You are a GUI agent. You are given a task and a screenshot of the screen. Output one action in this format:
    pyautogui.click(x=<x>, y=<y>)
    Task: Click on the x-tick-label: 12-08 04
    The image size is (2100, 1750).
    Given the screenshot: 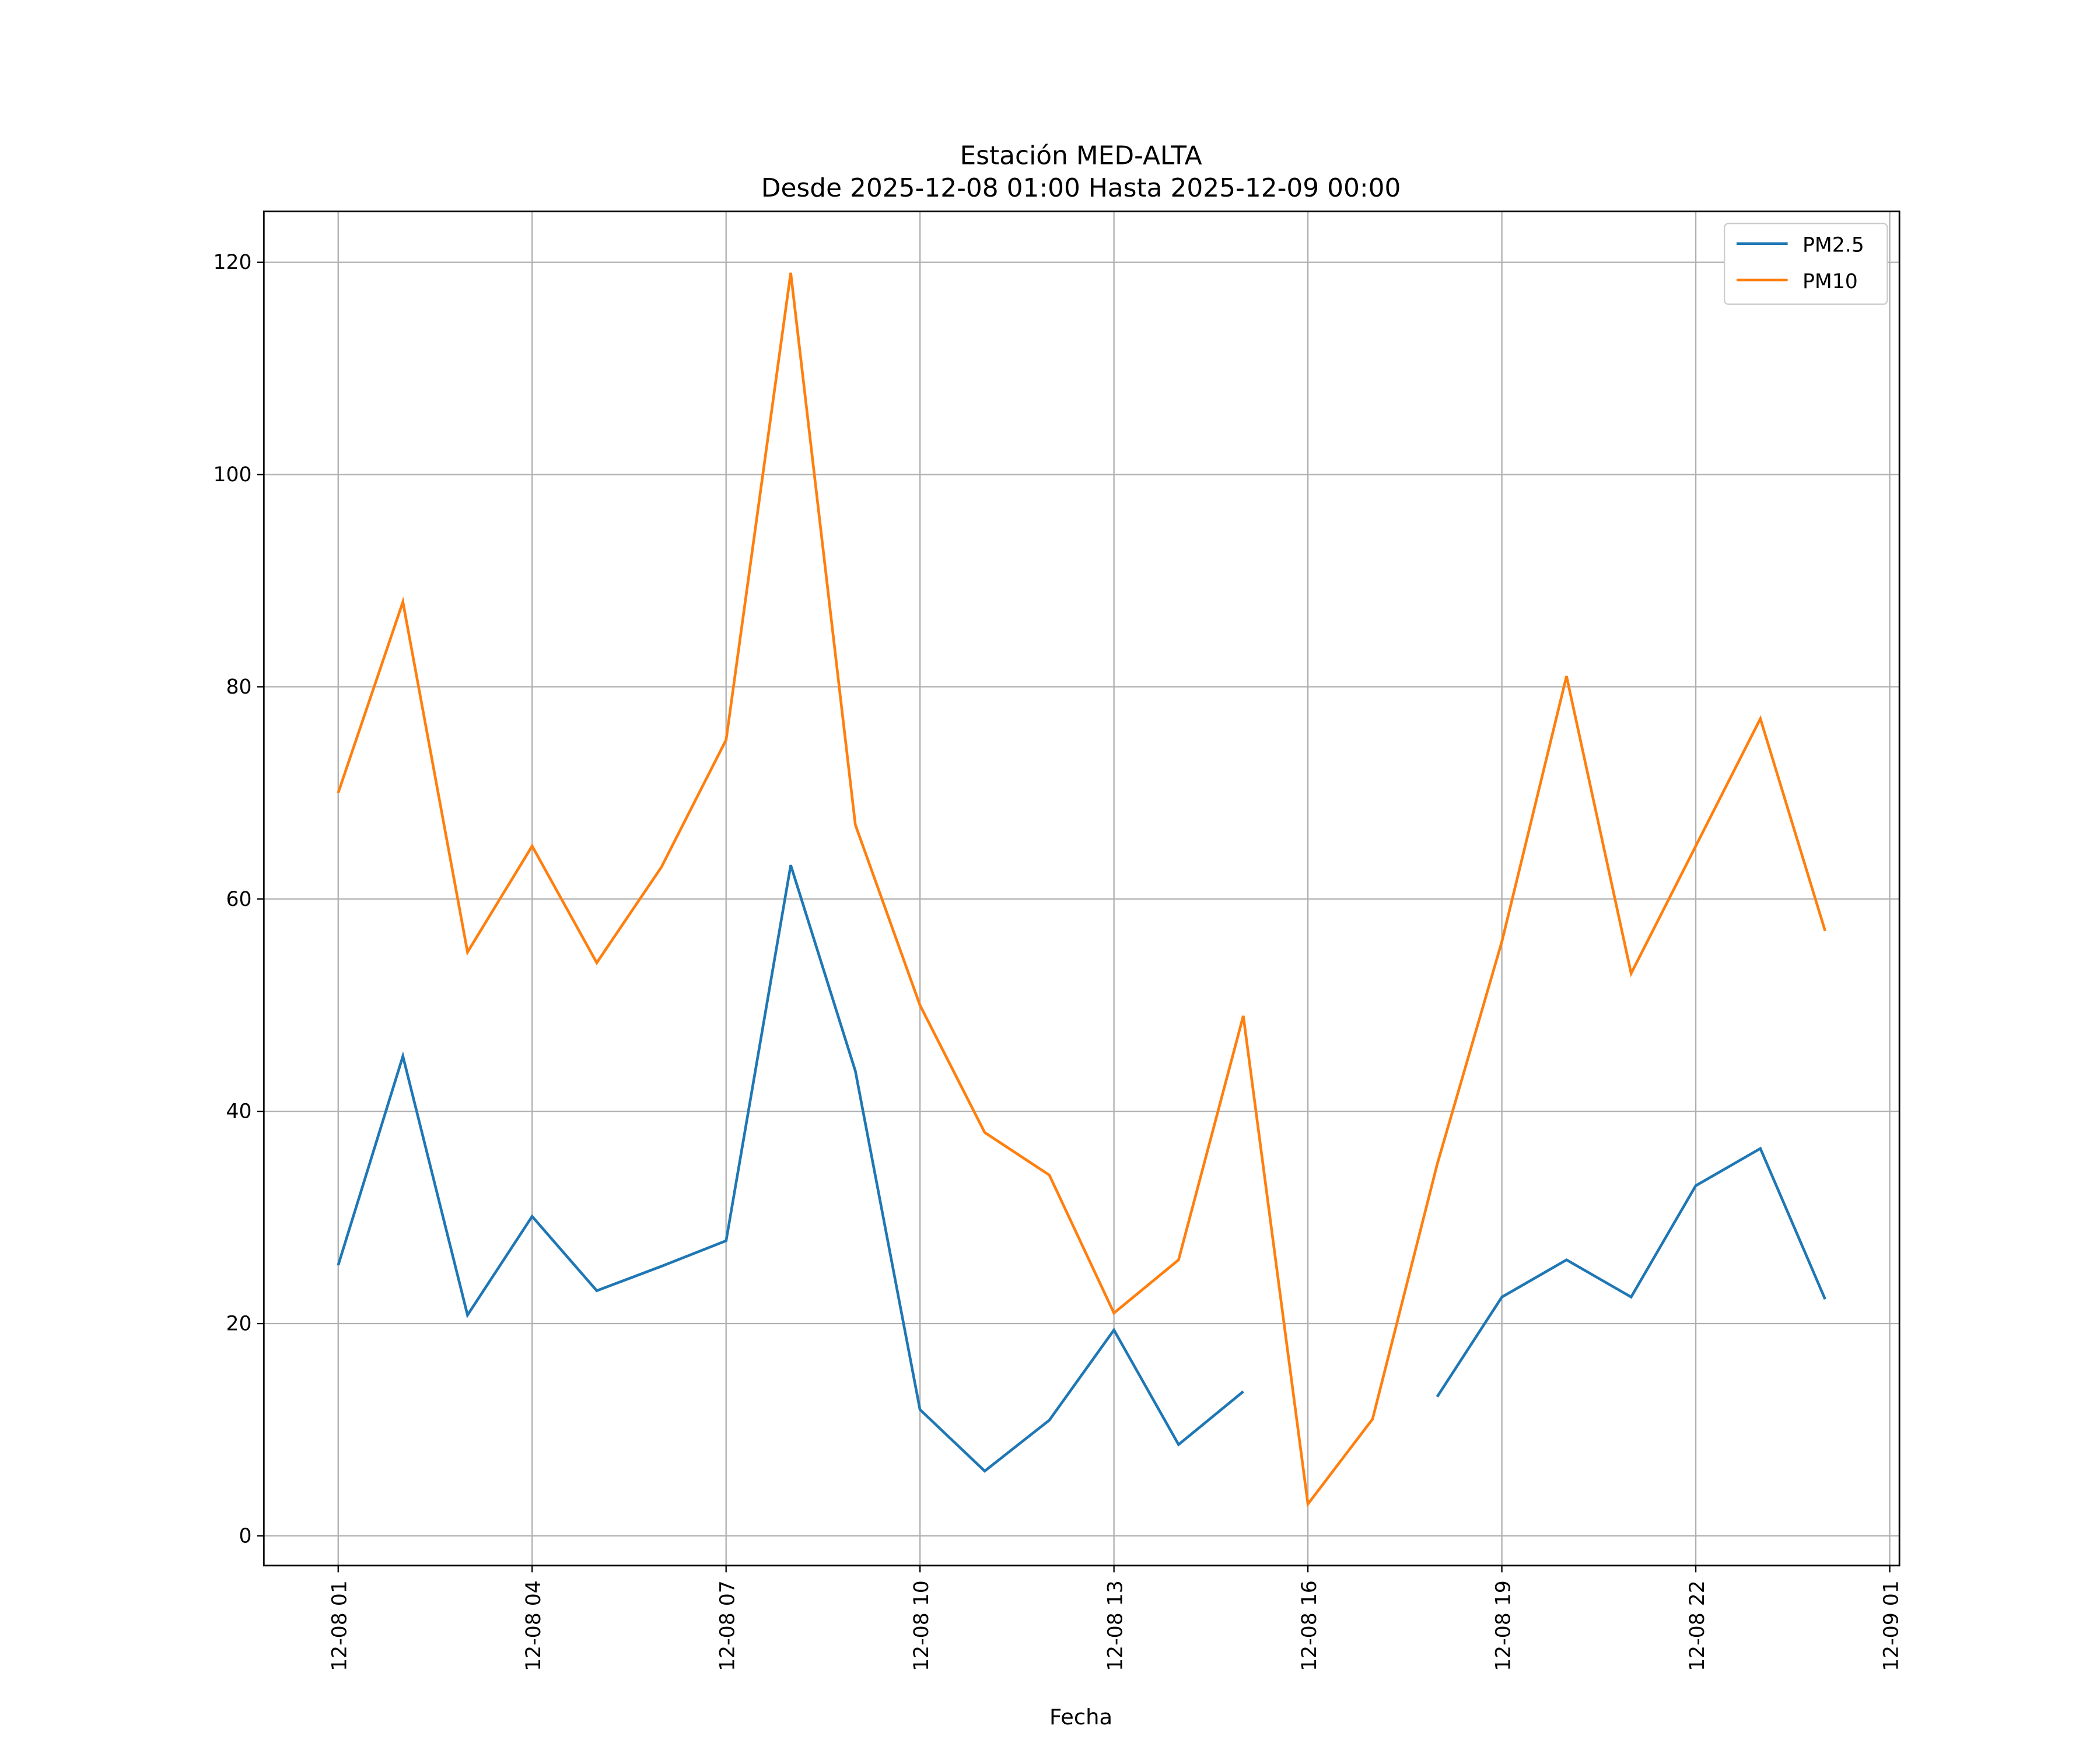 What is the action you would take?
    pyautogui.click(x=533, y=1625)
    